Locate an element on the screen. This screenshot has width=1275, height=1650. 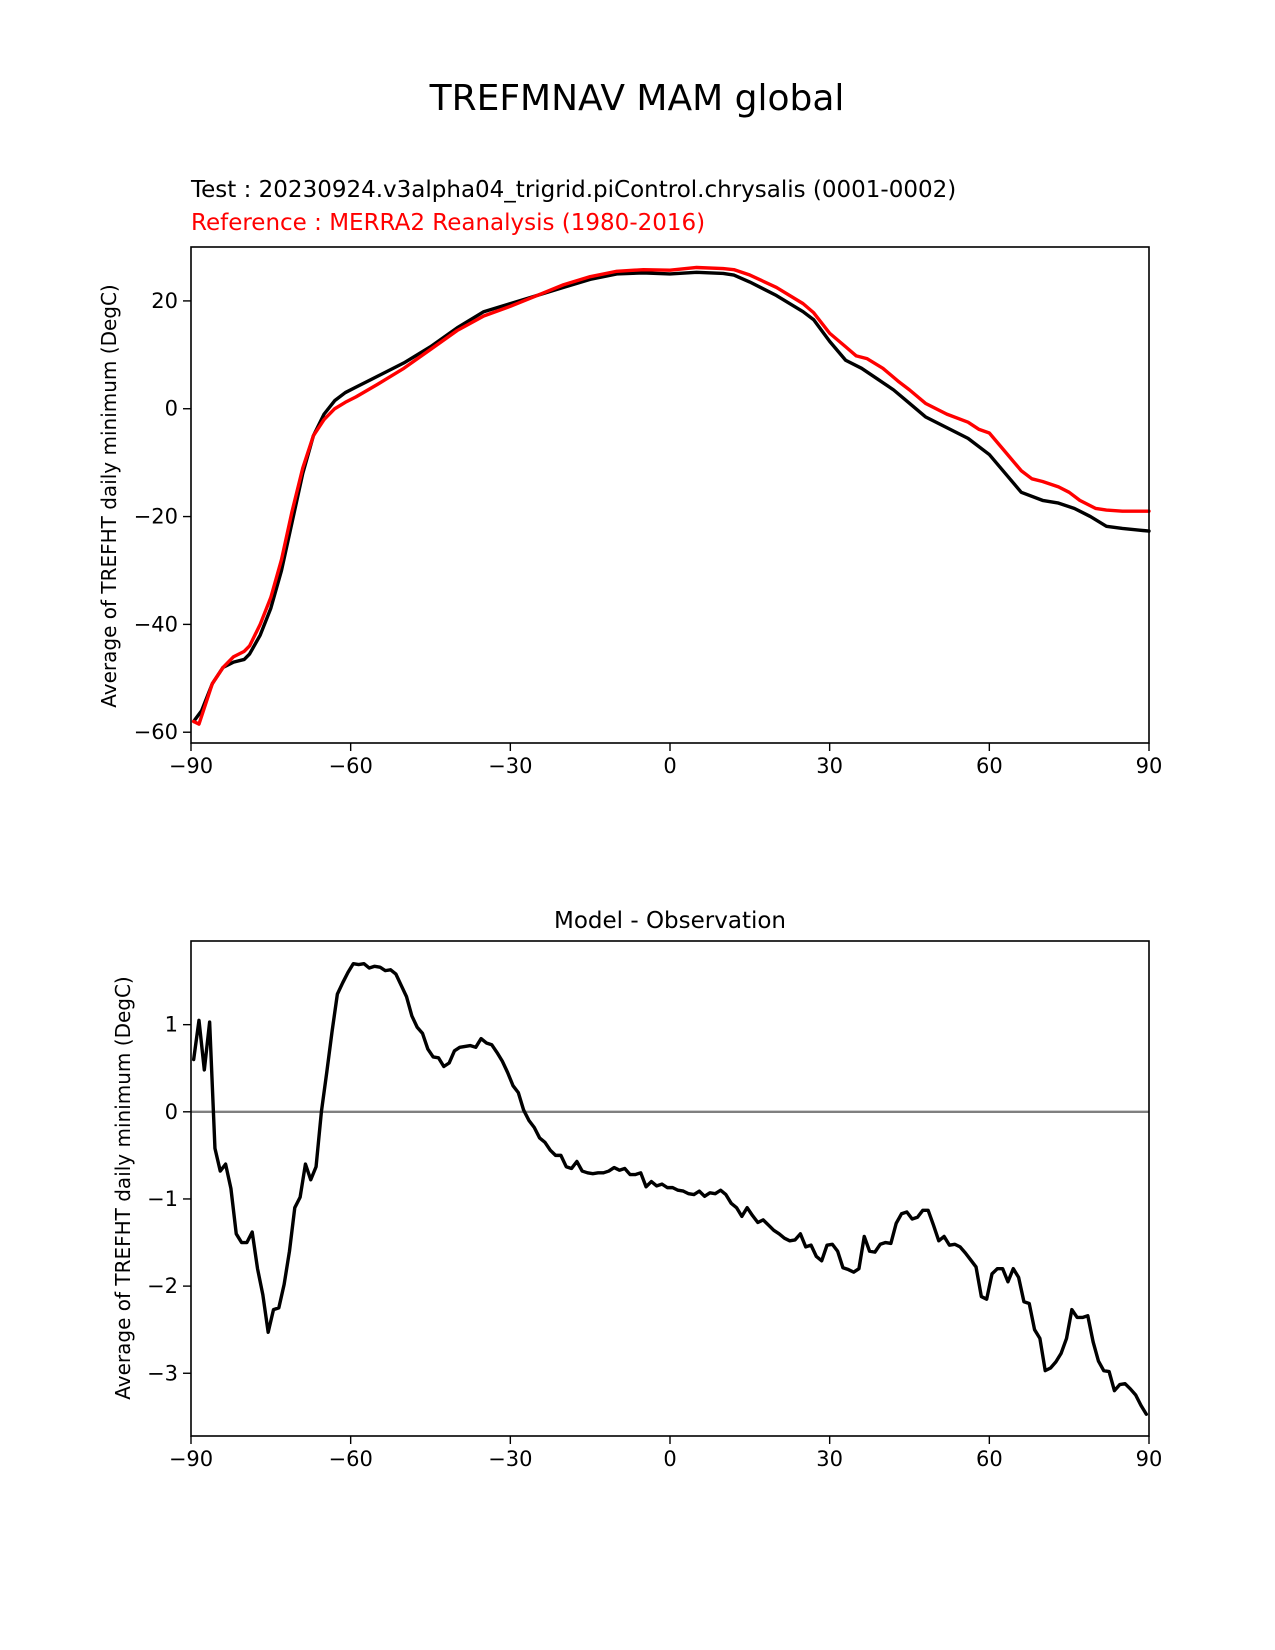
figure-title: TREFMNAV MAM global is located at coordinates (637, 98).